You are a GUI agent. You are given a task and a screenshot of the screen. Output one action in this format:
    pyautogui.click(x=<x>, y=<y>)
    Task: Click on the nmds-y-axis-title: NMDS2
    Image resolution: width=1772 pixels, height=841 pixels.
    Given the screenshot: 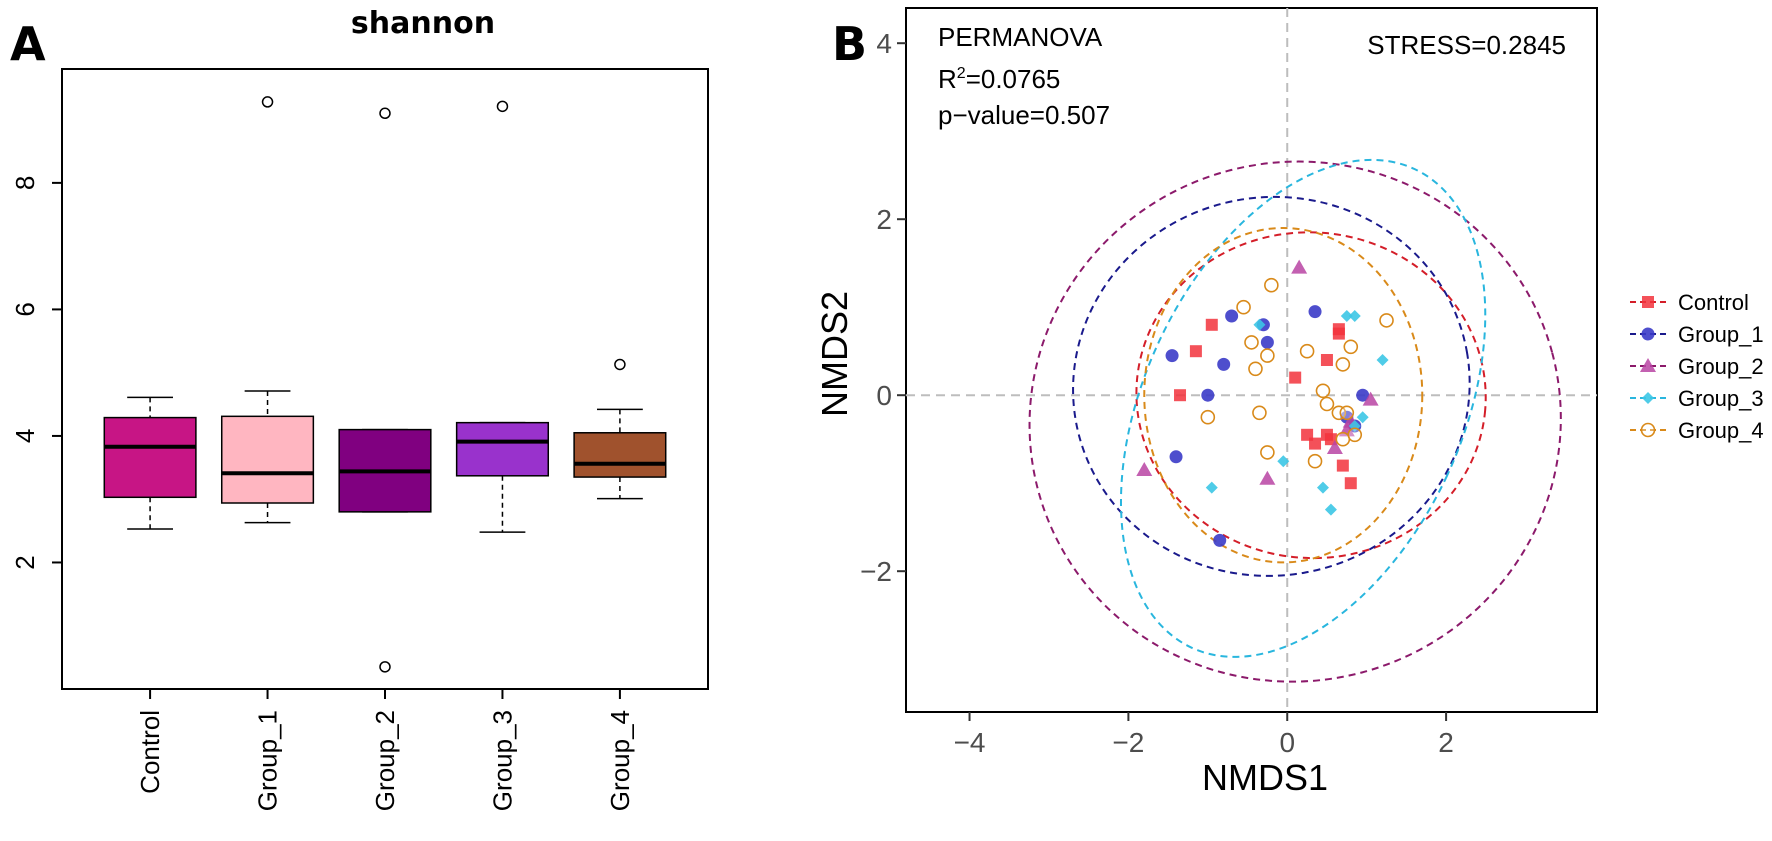 What is the action you would take?
    pyautogui.click(x=834, y=354)
    